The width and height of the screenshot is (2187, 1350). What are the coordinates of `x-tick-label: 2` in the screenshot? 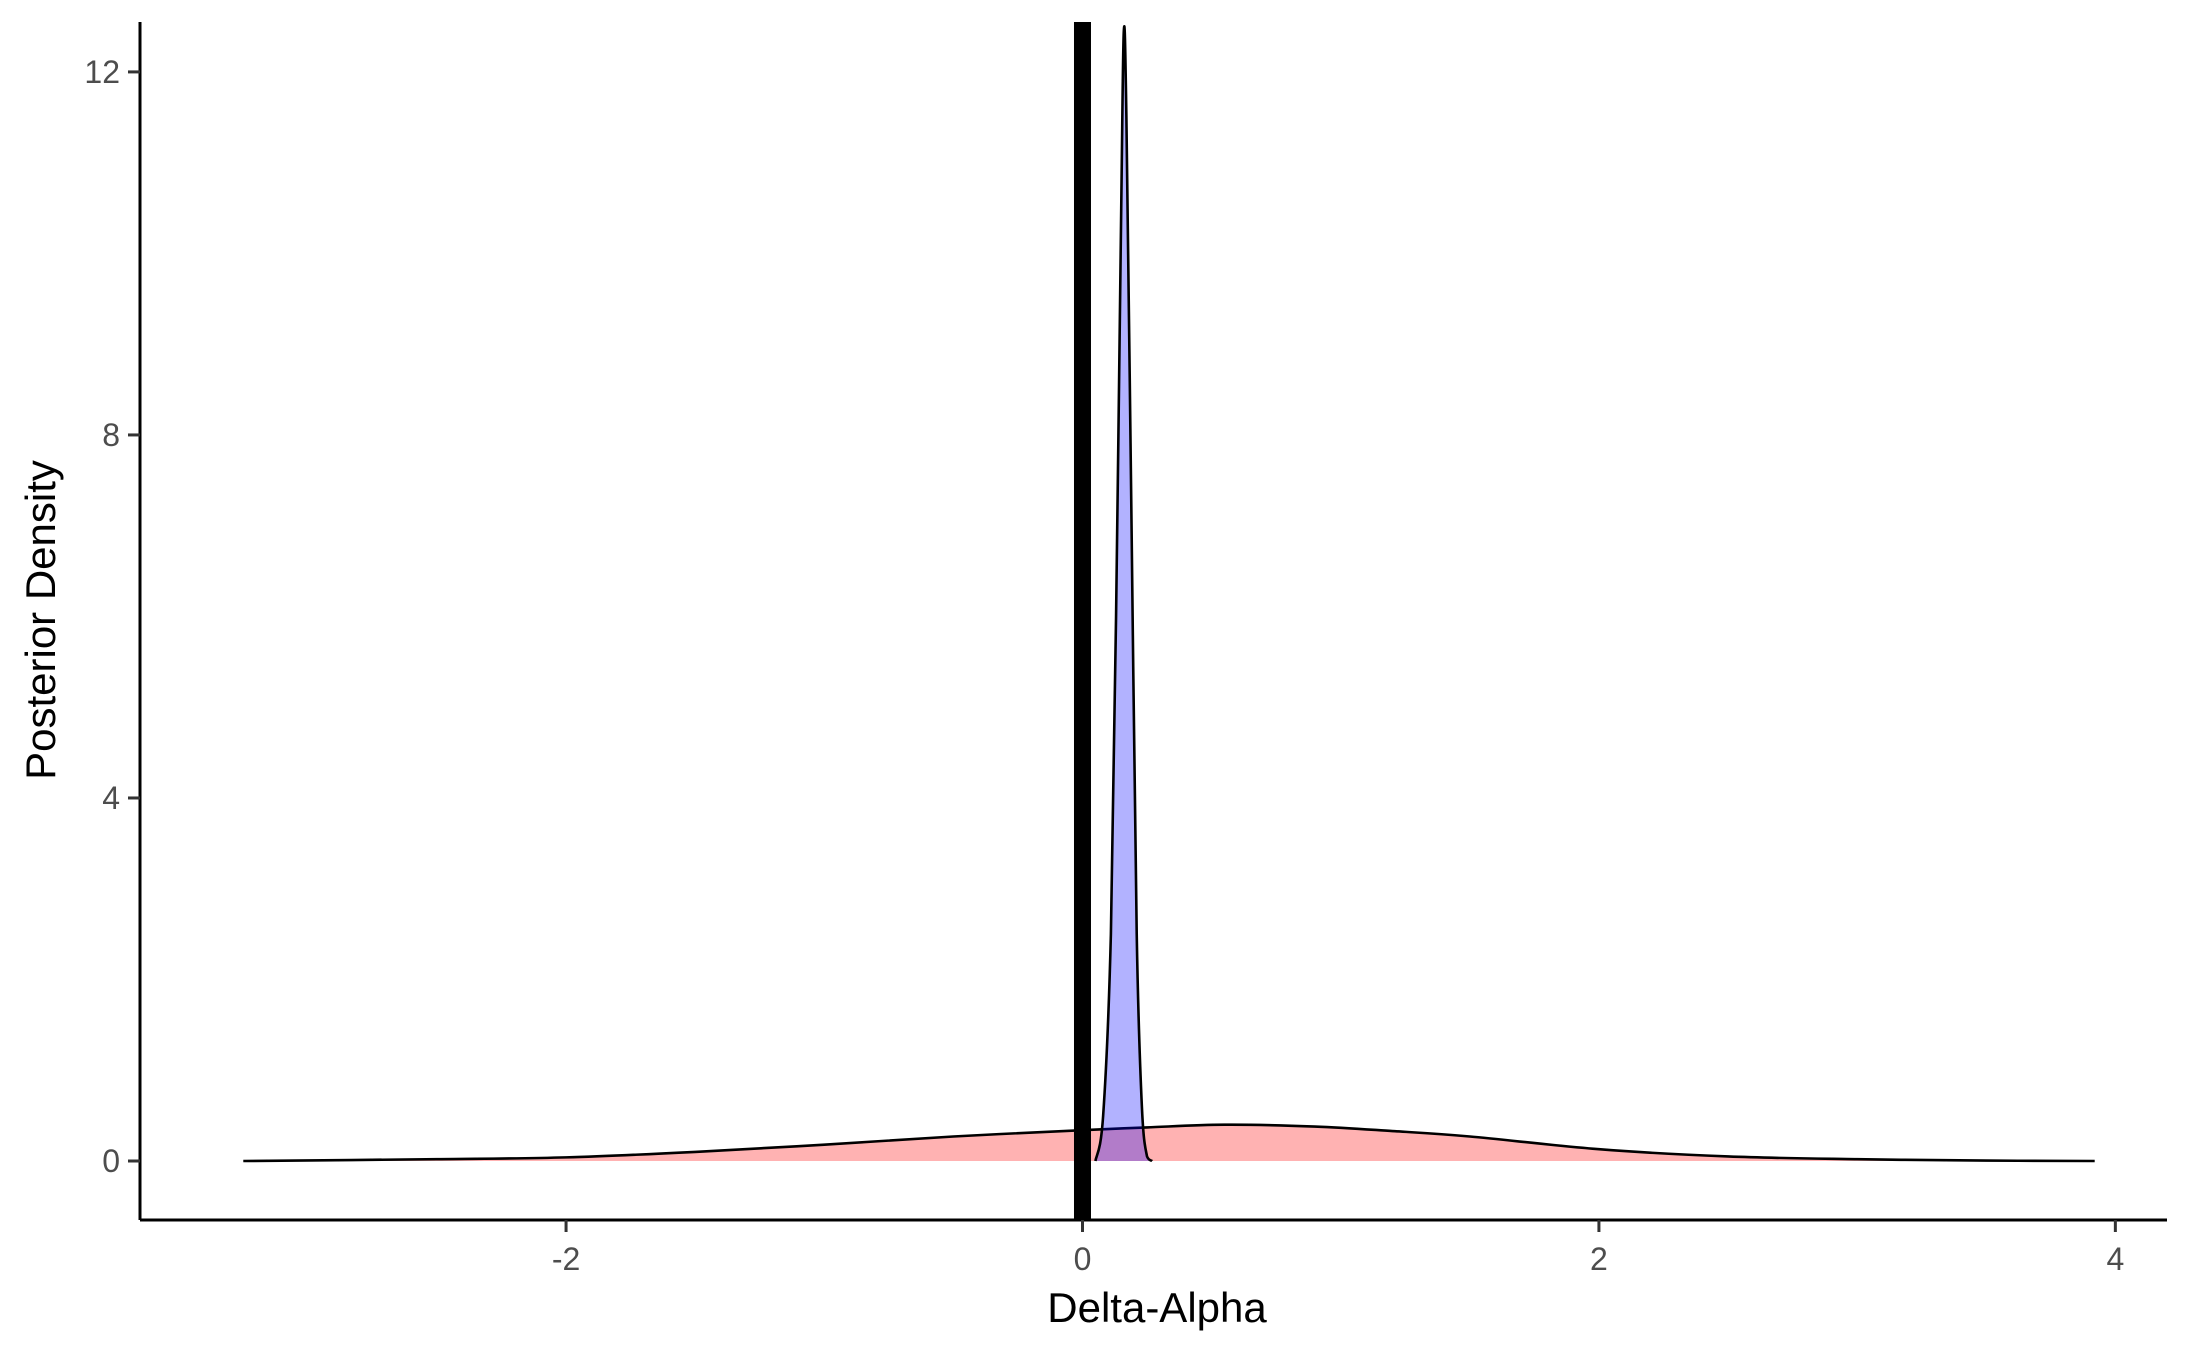 It's located at (1599, 1259).